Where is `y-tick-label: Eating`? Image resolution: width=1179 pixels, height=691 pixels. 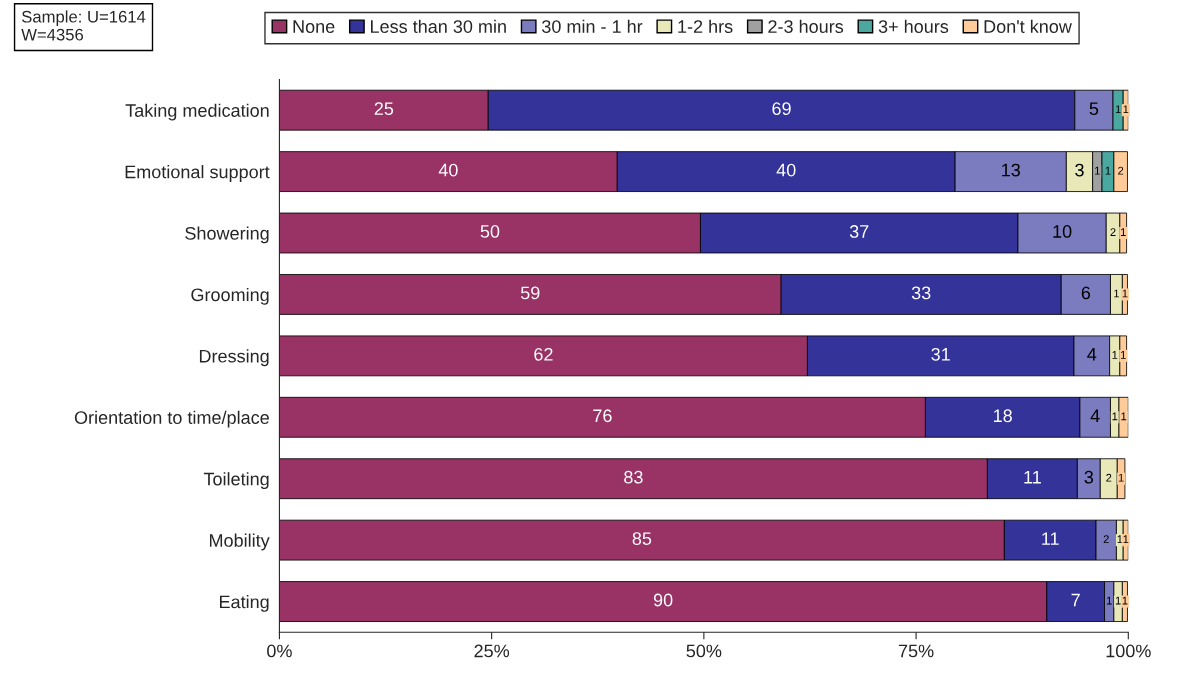 y-tick-label: Eating is located at coordinates (244, 603).